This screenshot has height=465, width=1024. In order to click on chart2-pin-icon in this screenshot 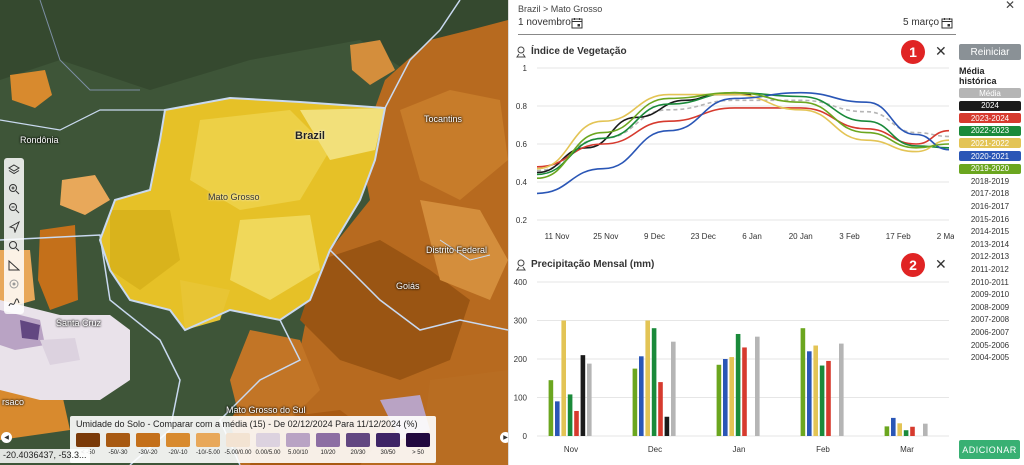, I will do `click(521, 267)`.